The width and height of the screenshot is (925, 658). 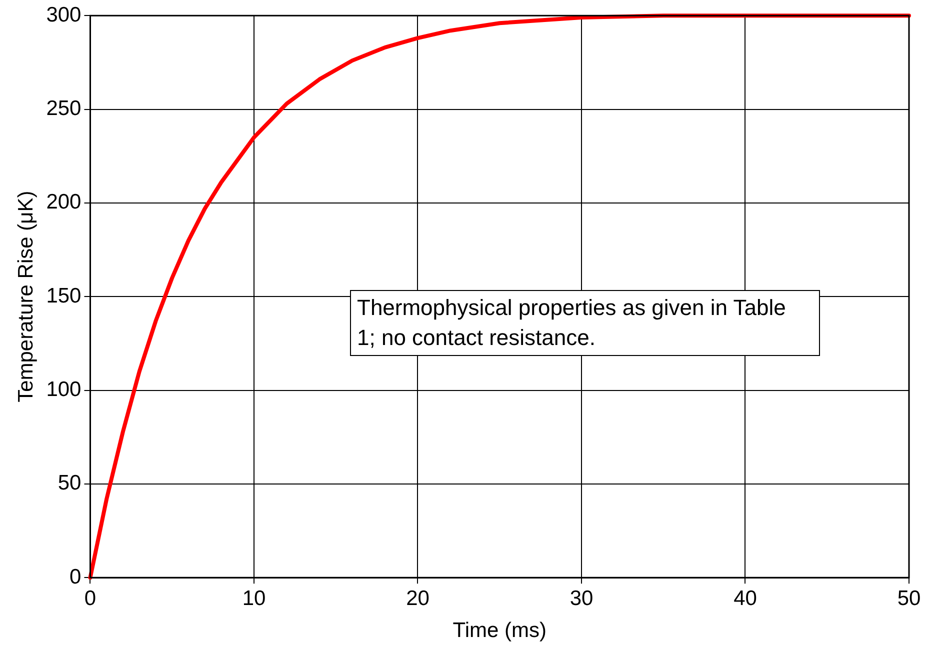 What do you see at coordinates (64, 202) in the screenshot?
I see `y-tick-label: 200` at bounding box center [64, 202].